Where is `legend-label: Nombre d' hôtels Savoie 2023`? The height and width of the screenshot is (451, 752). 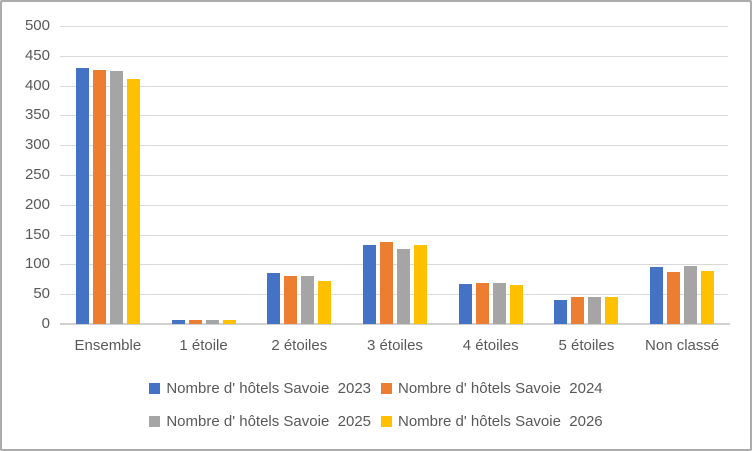
legend-label: Nombre d' hôtels Savoie 2023 is located at coordinates (268, 388).